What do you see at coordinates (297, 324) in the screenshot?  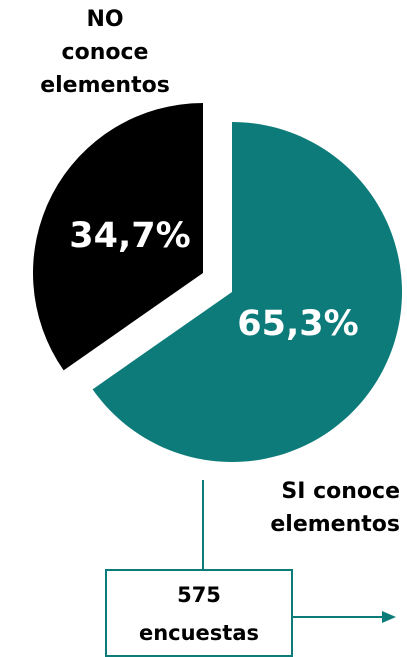 I see `value-label: 65,3%` at bounding box center [297, 324].